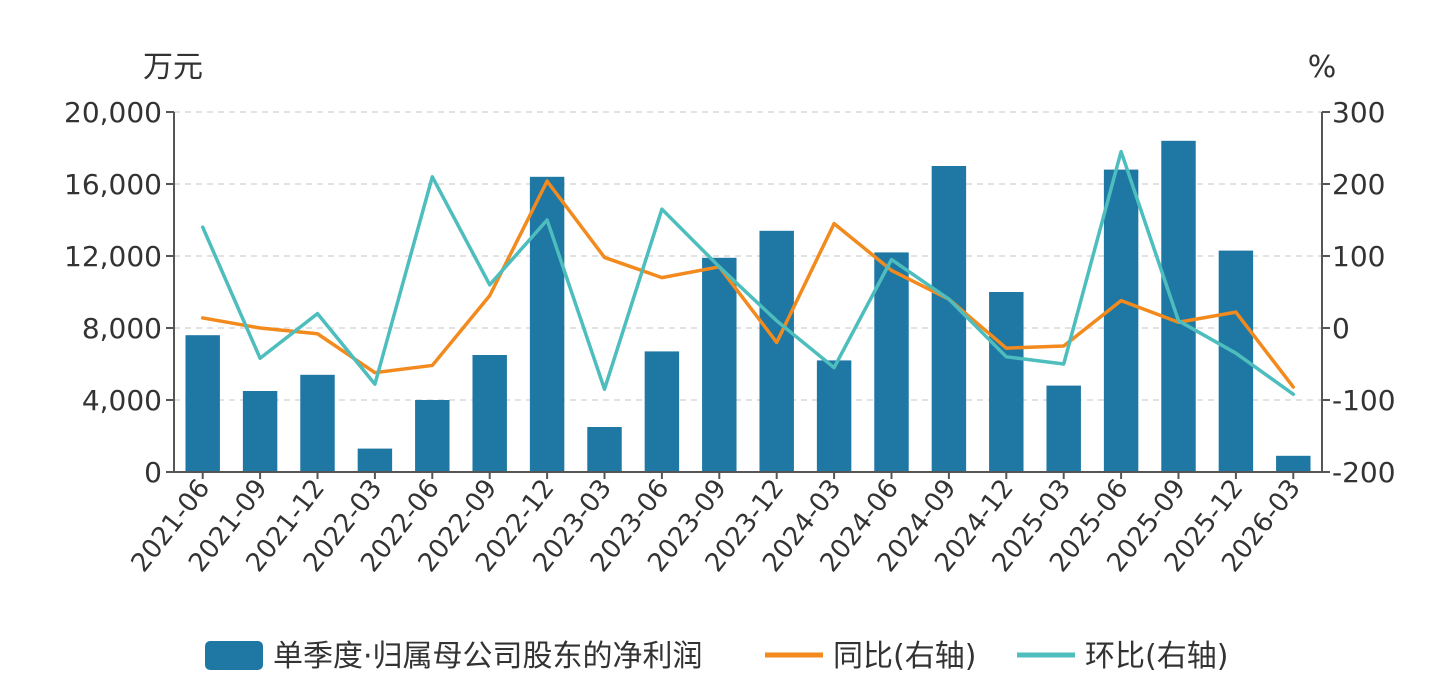  I want to click on y-right-unit-label: %, so click(1322, 67).